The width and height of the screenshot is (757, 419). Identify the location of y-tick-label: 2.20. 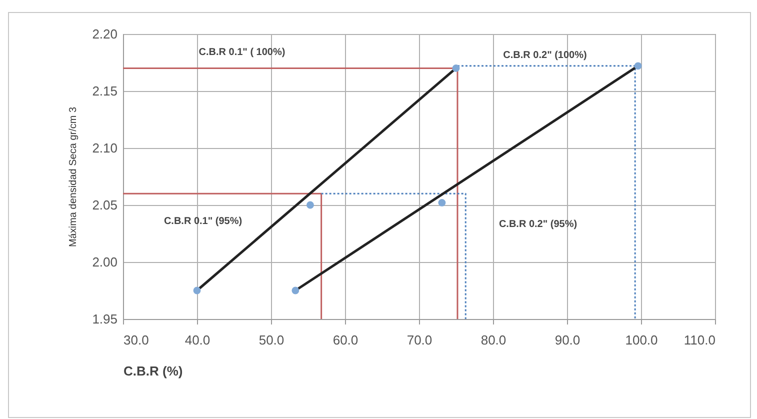
(105, 34).